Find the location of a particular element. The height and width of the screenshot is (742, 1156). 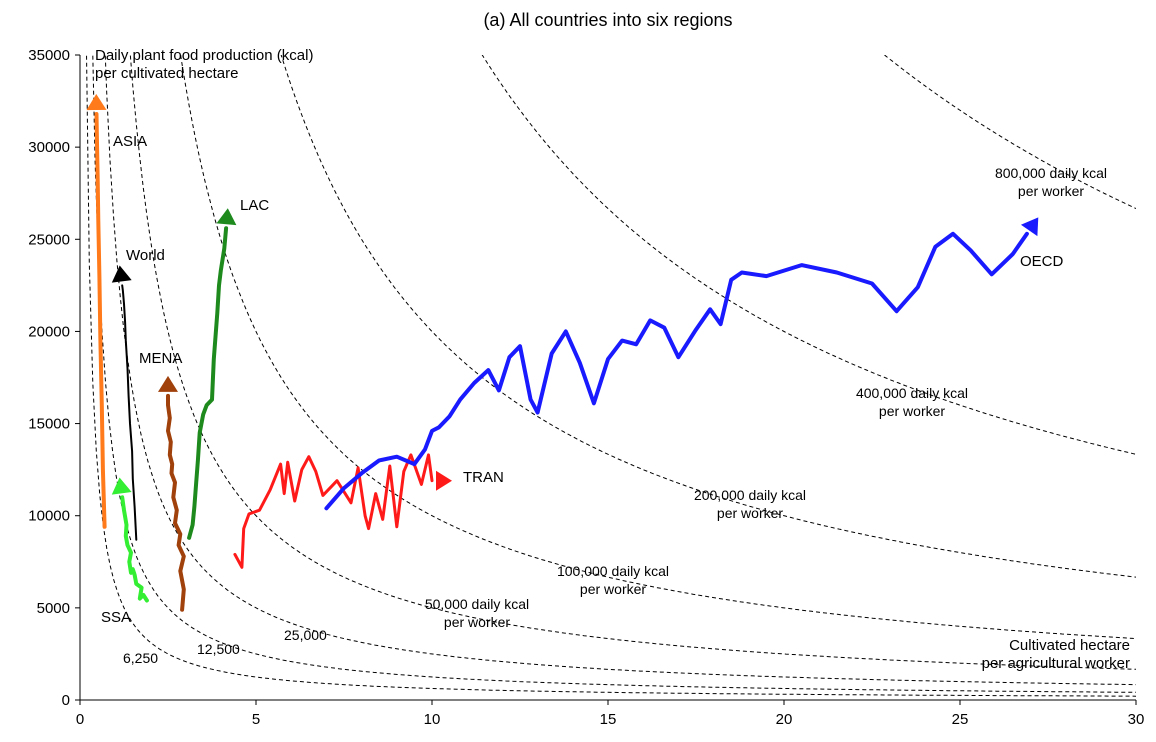

isoquant-label-line: 400,000 daily kcal is located at coordinates (912, 393).